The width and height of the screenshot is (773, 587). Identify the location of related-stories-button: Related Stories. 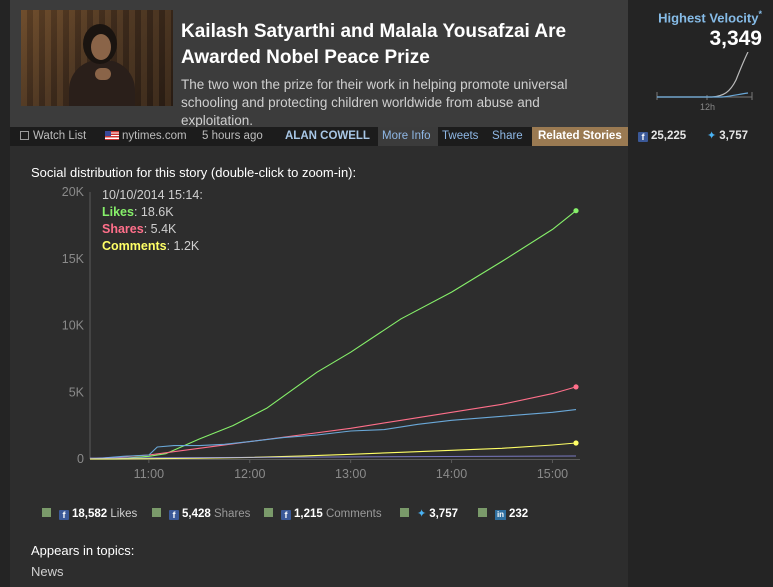
(580, 136).